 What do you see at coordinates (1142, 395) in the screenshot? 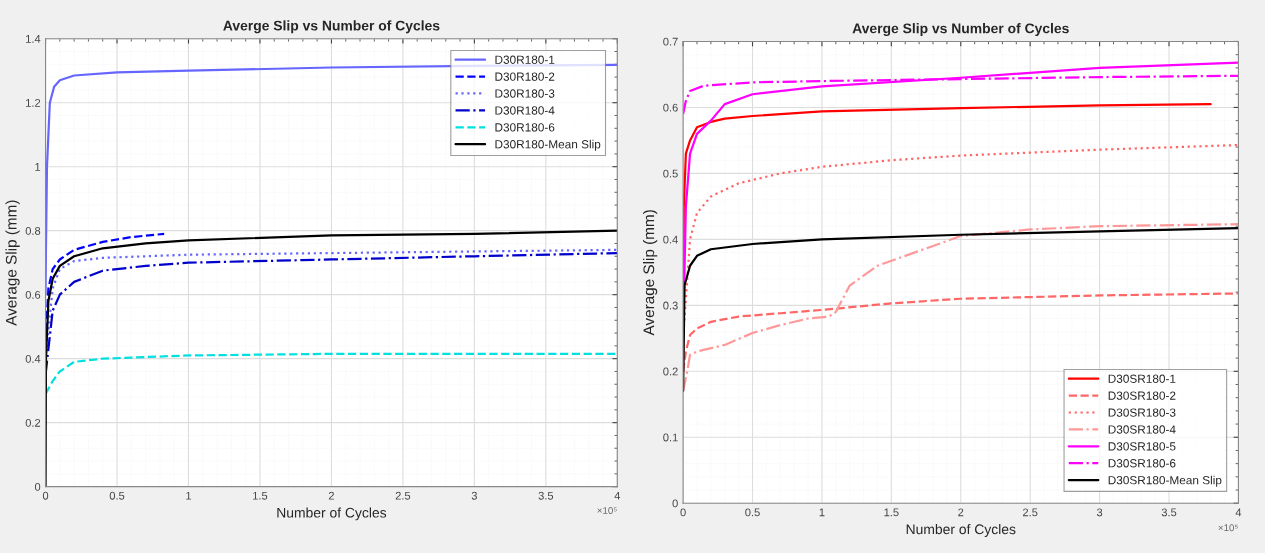
I see `legend-label: D30SR180-2` at bounding box center [1142, 395].